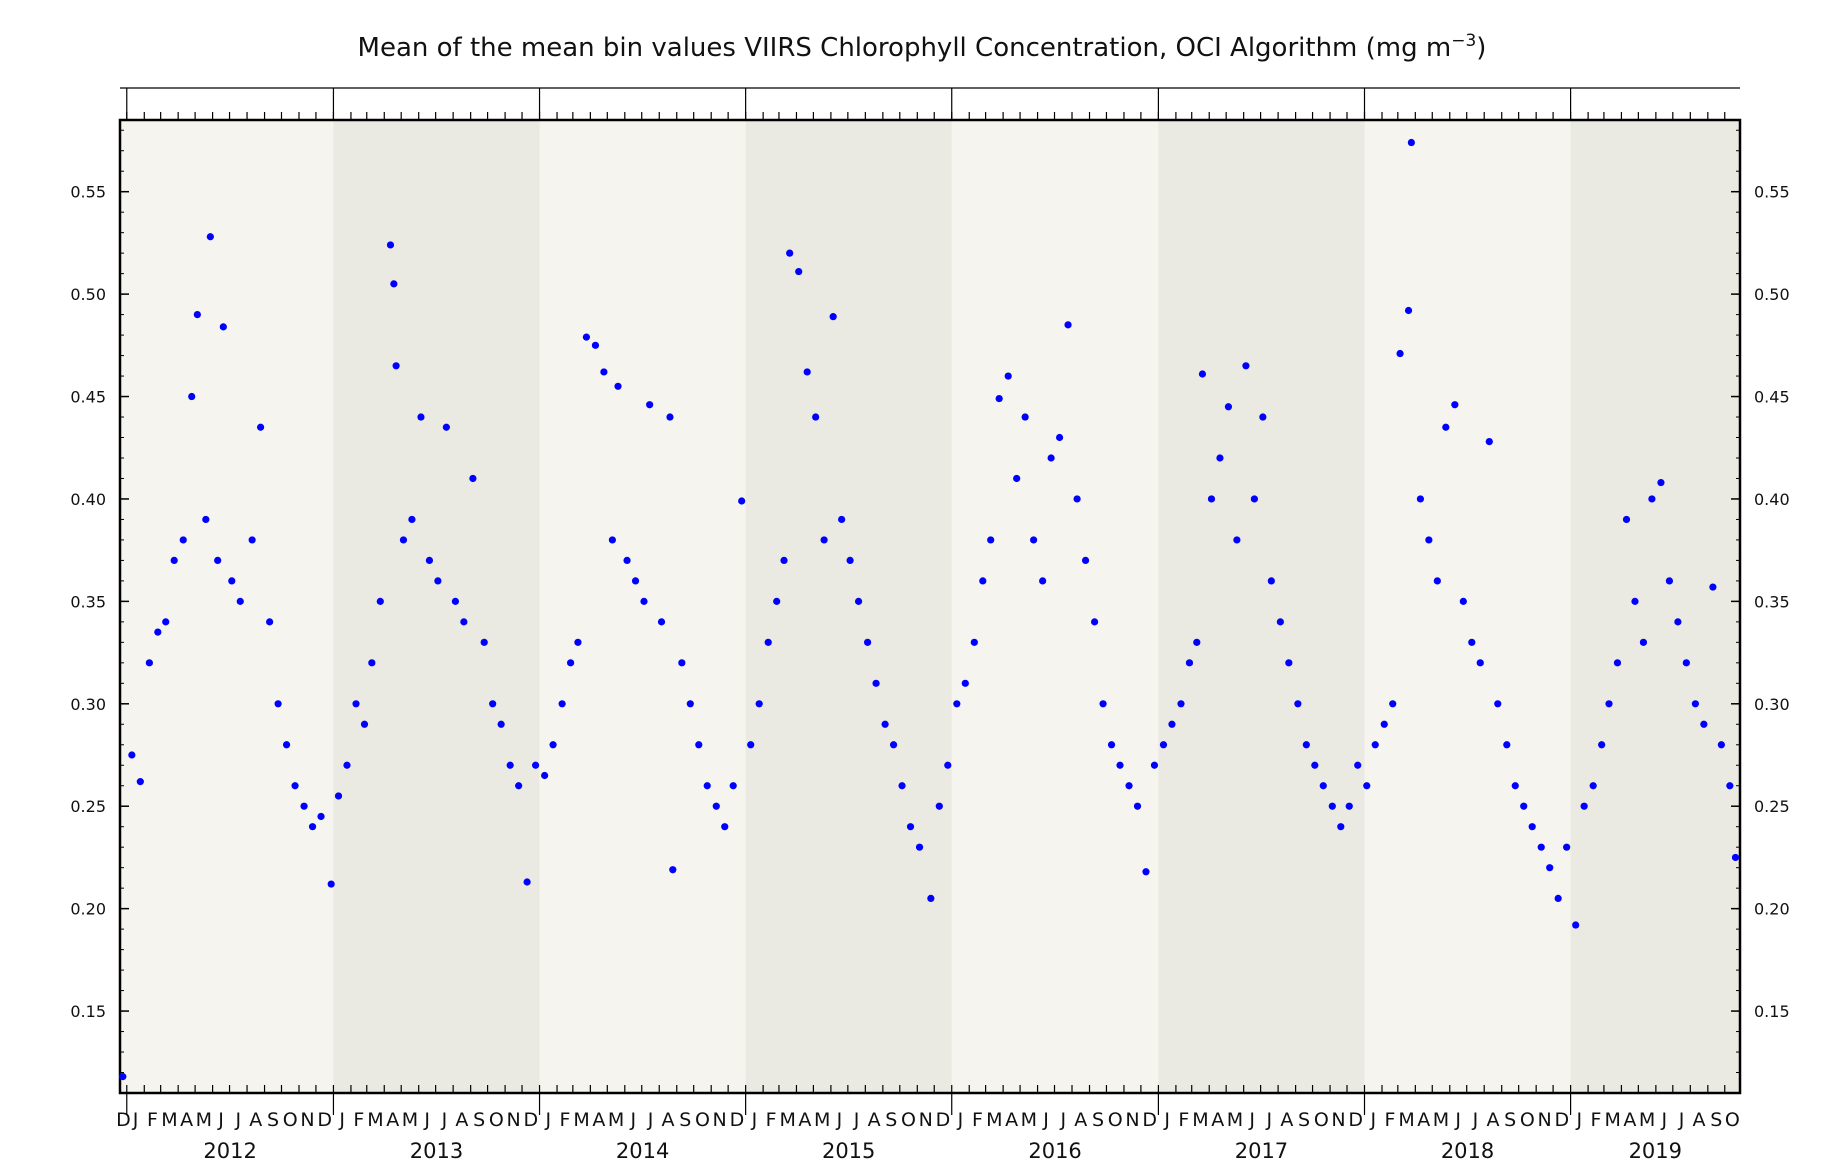 Image resolution: width=1844 pixels, height=1172 pixels. Describe the element at coordinates (88, 192) in the screenshot. I see `y-tick-label: 0.55` at that location.